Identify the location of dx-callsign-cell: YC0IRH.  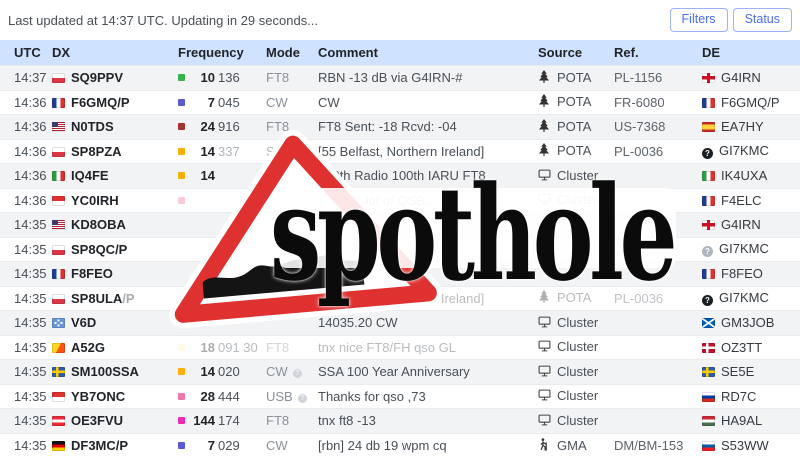
(111, 200).